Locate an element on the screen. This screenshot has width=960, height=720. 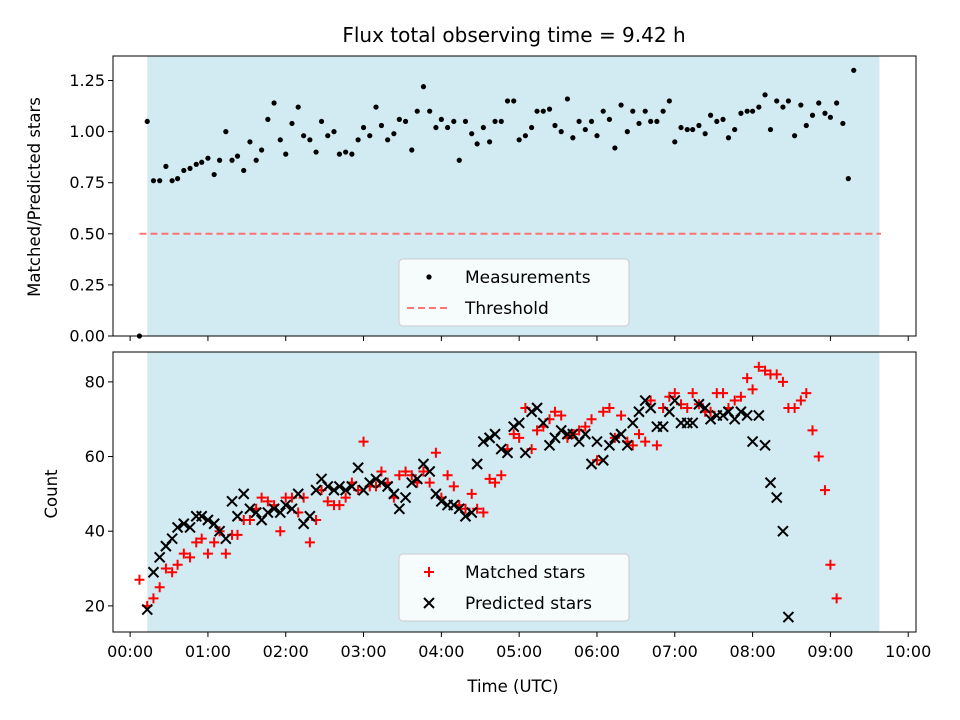
bottom-x-tick-label: 02:00 is located at coordinates (286, 651).